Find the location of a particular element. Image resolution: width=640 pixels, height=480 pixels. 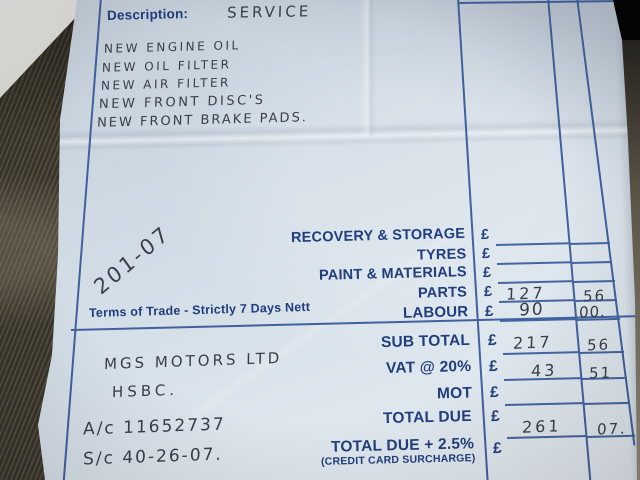

charge-row-label: TYRES is located at coordinates (441, 255).